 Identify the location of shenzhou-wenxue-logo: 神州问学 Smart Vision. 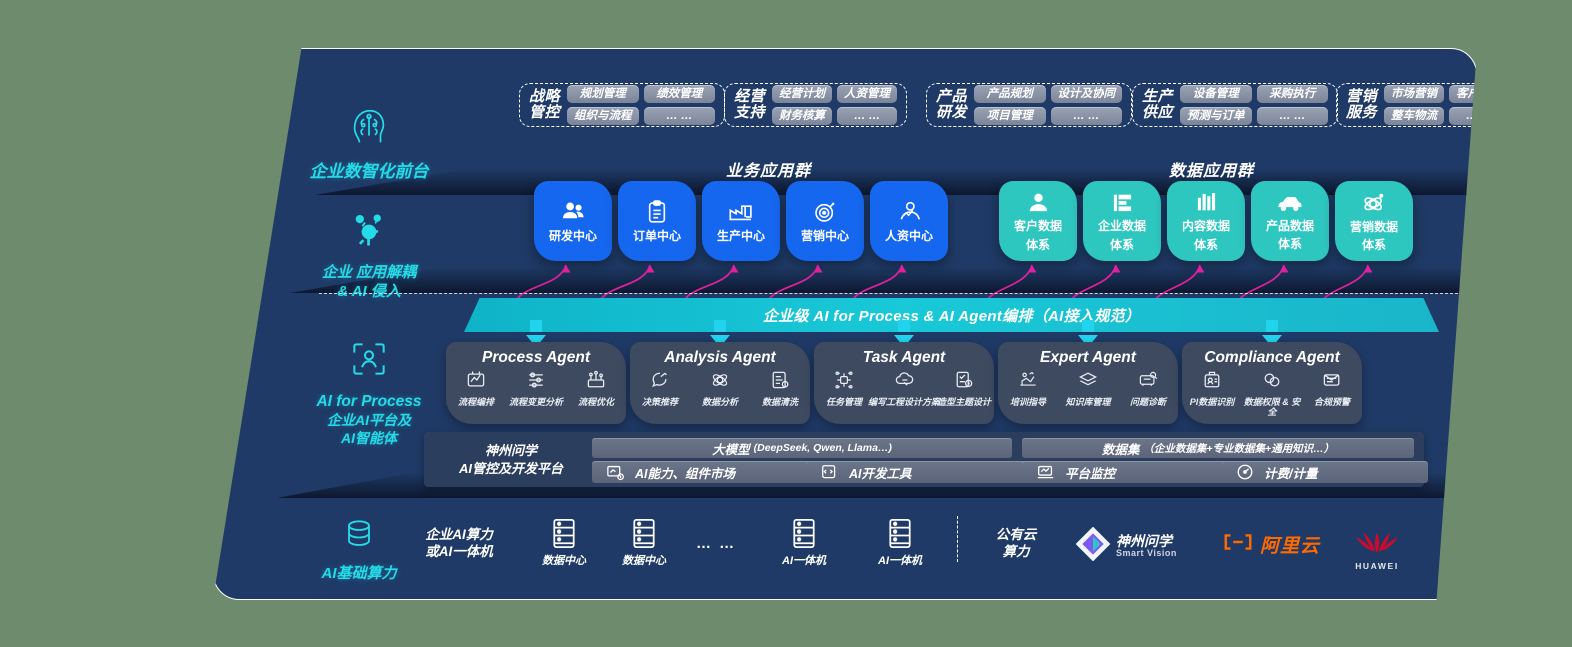
(1126, 546).